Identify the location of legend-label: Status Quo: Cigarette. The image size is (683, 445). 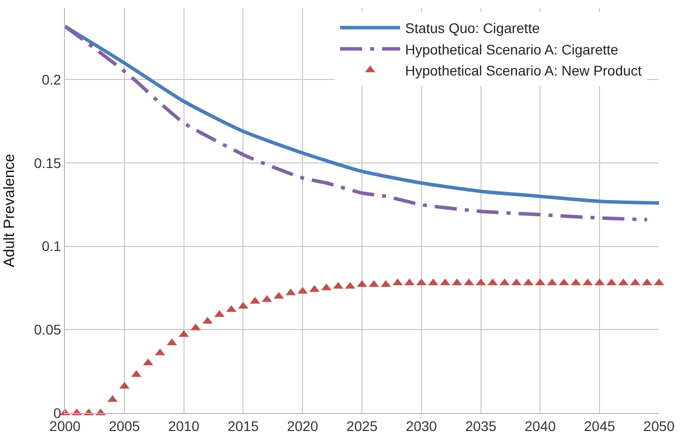
(472, 28).